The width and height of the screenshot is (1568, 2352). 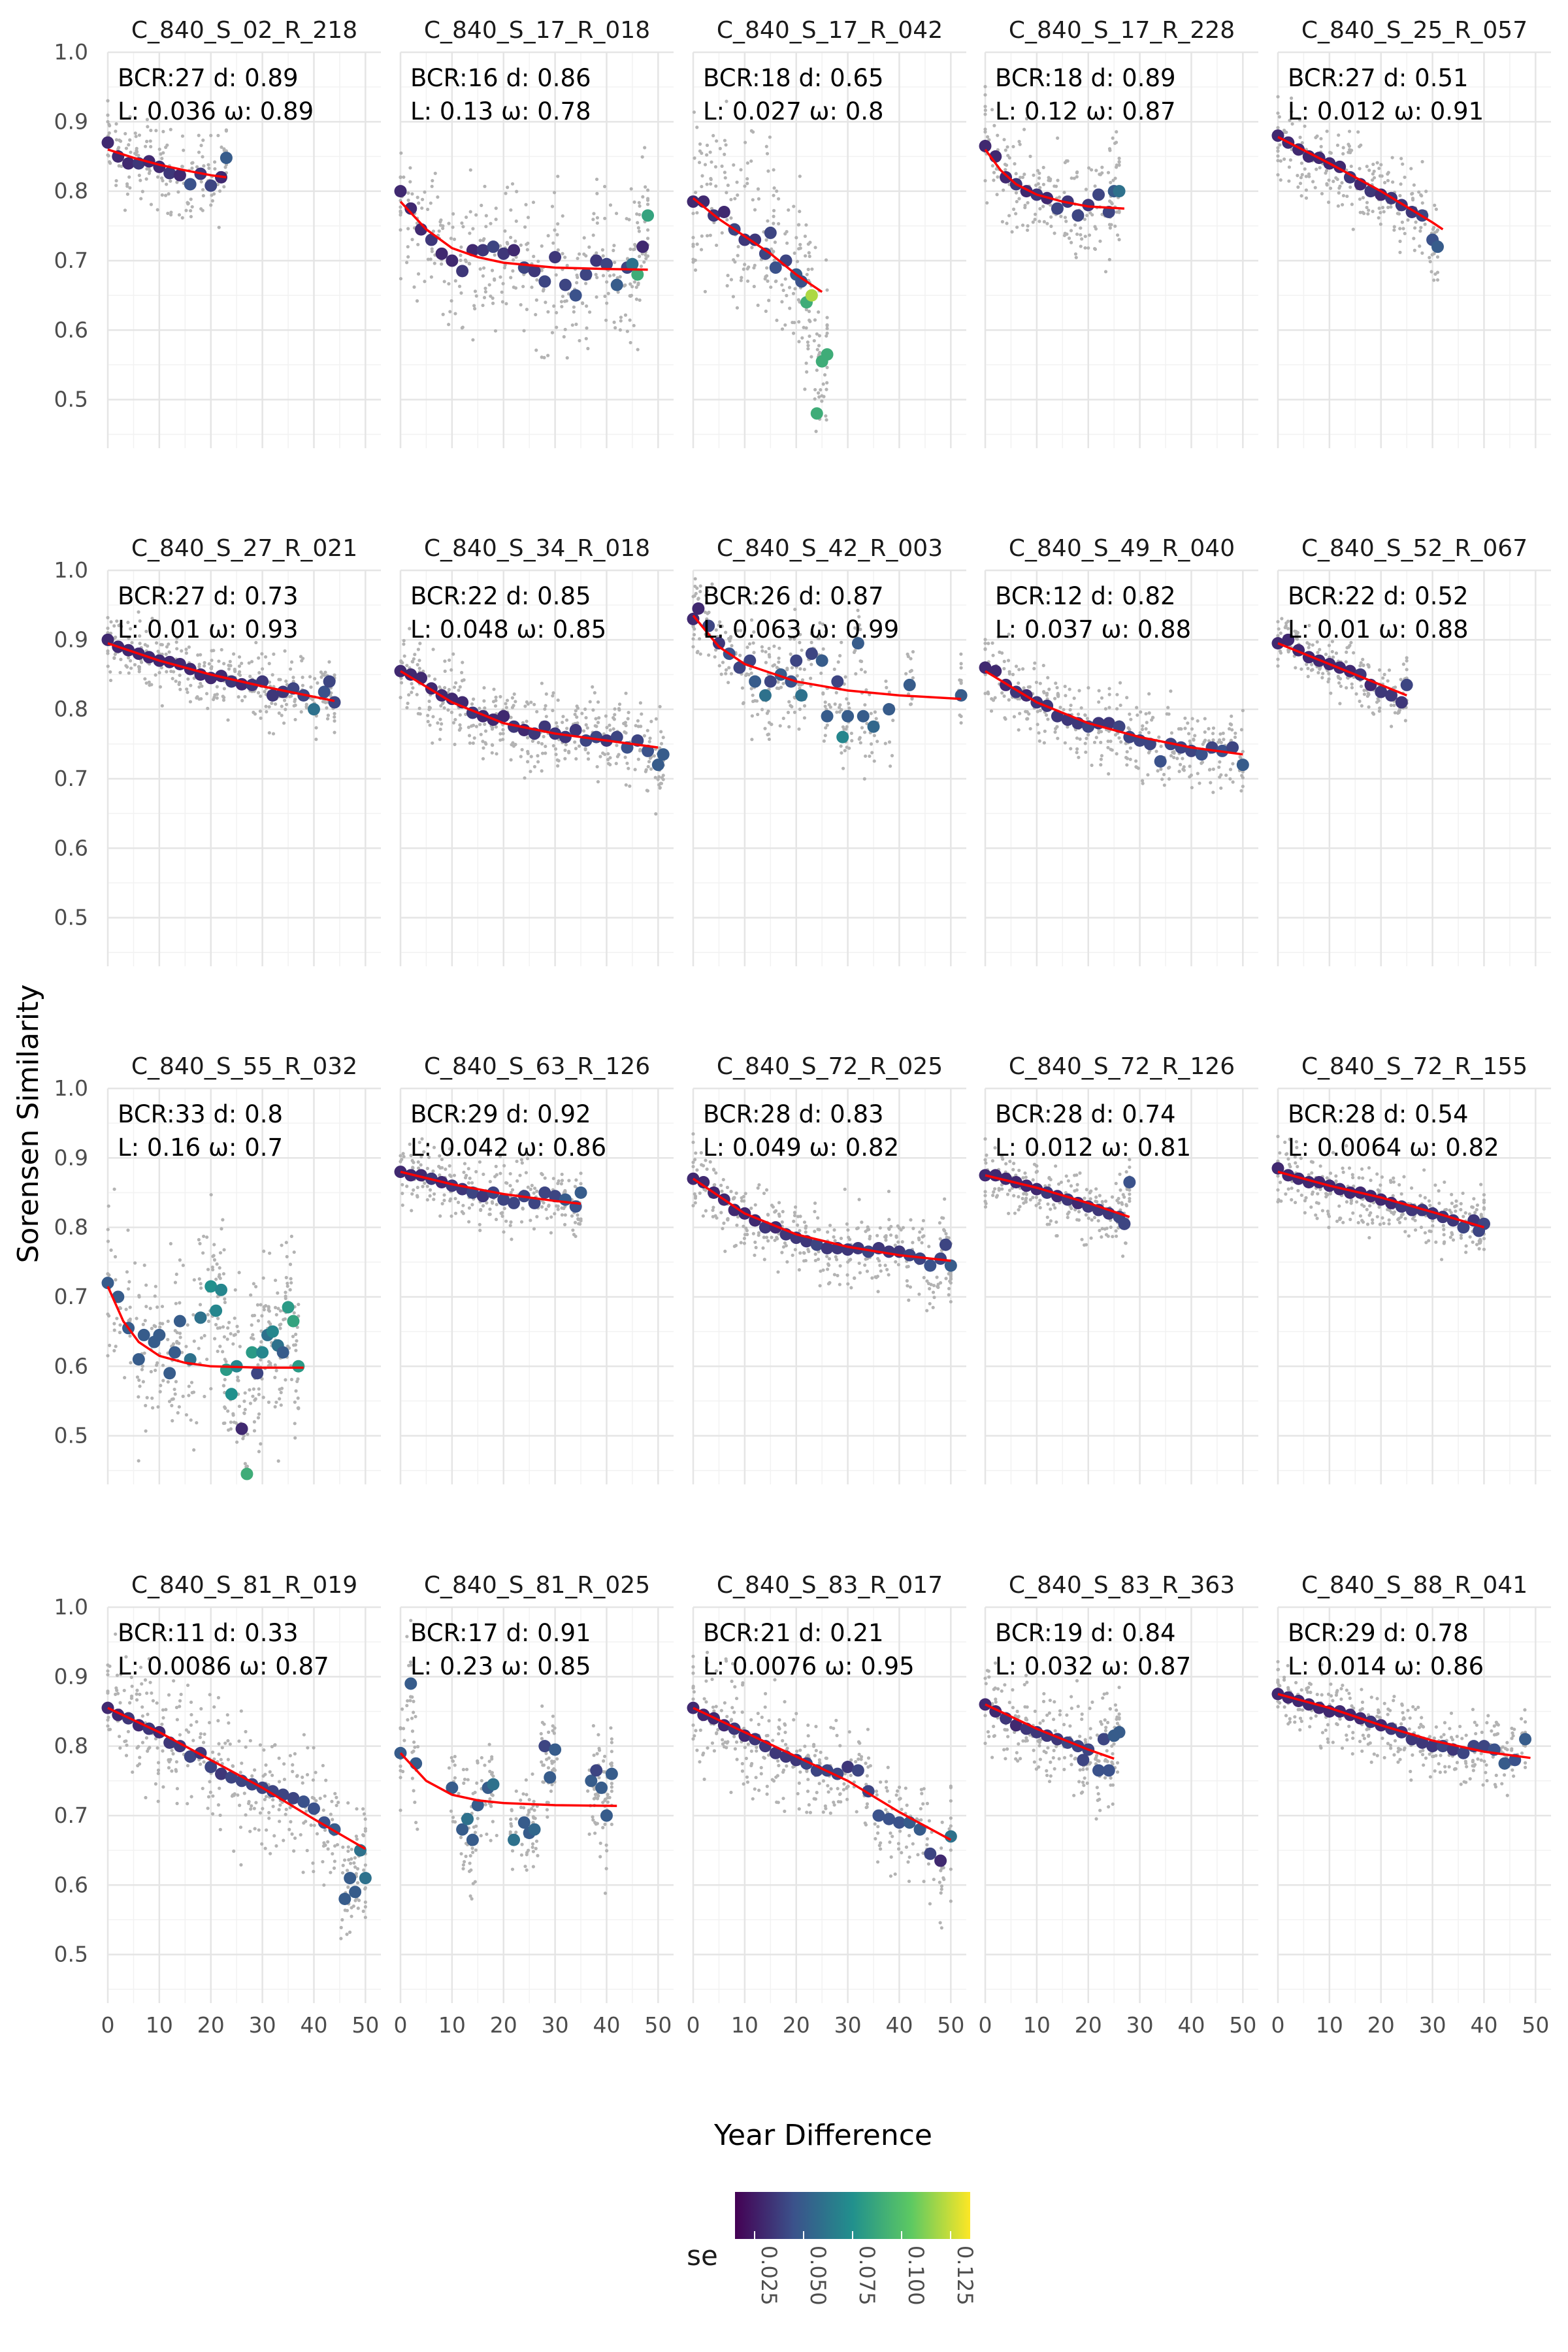 I want to click on fit-curve, so click(x=1054, y=179).